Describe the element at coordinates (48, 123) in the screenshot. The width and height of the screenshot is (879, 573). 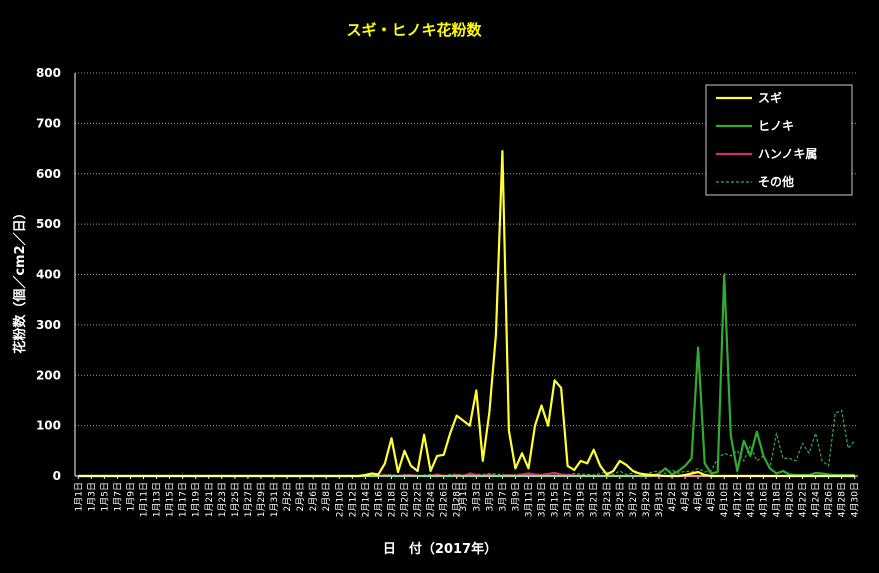
I see `y-tick-label: 700` at that location.